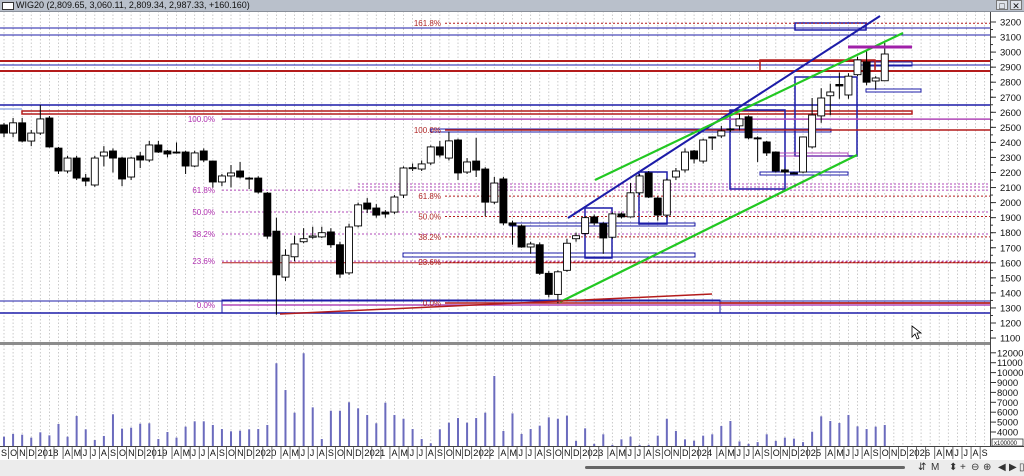 This screenshot has width=1024, height=476. I want to click on price-tick-label: 2300, so click(1010, 158).